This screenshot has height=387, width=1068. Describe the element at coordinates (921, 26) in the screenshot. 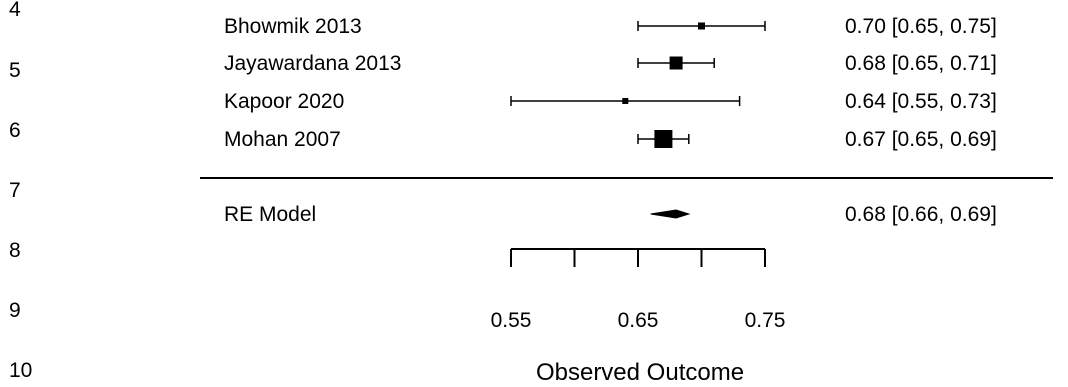

I see `ci-label: 0.70 [0.65, 0.75]` at that location.